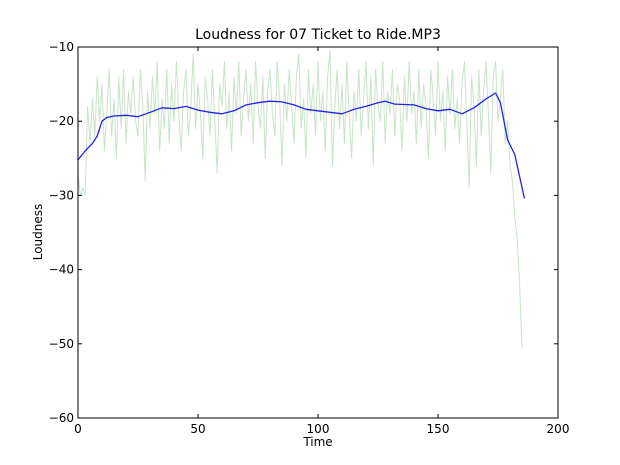 The width and height of the screenshot is (620, 465). I want to click on y-tick-label: −40, so click(61, 270).